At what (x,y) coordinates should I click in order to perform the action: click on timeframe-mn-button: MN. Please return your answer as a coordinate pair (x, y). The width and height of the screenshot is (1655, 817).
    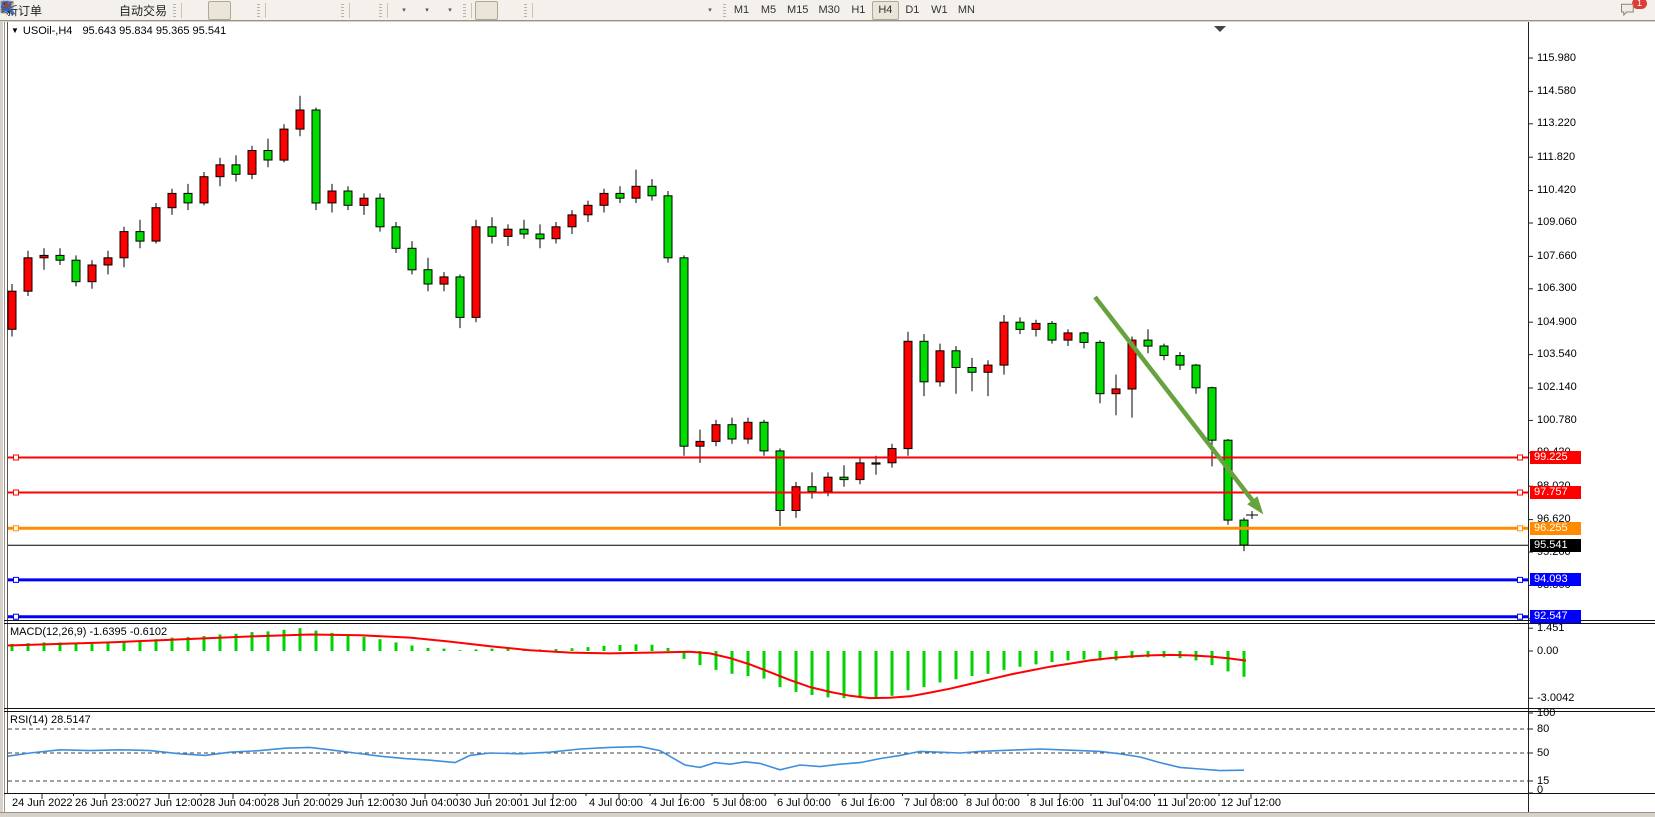
    Looking at the image, I should click on (966, 10).